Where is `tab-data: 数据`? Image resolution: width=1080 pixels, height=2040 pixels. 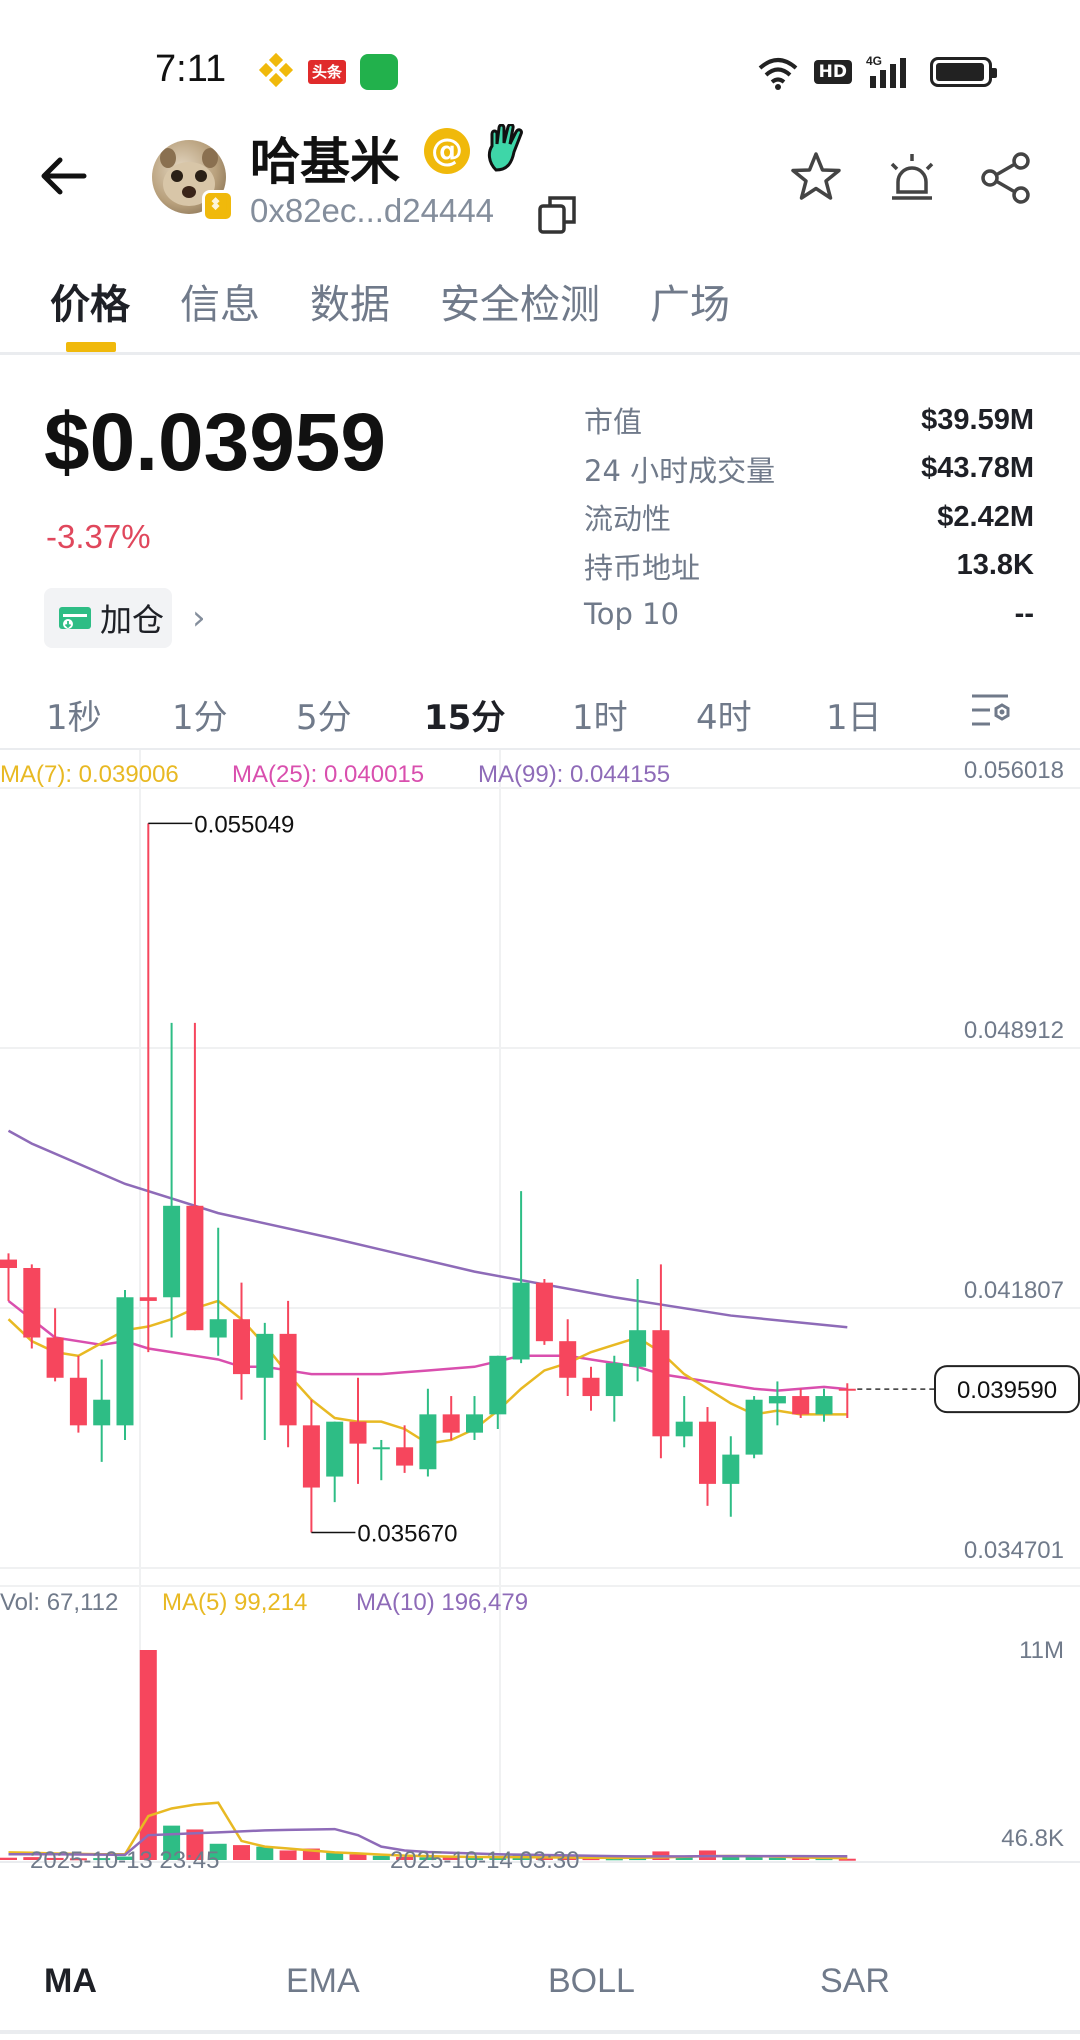
tab-data: 数据 is located at coordinates (350, 305).